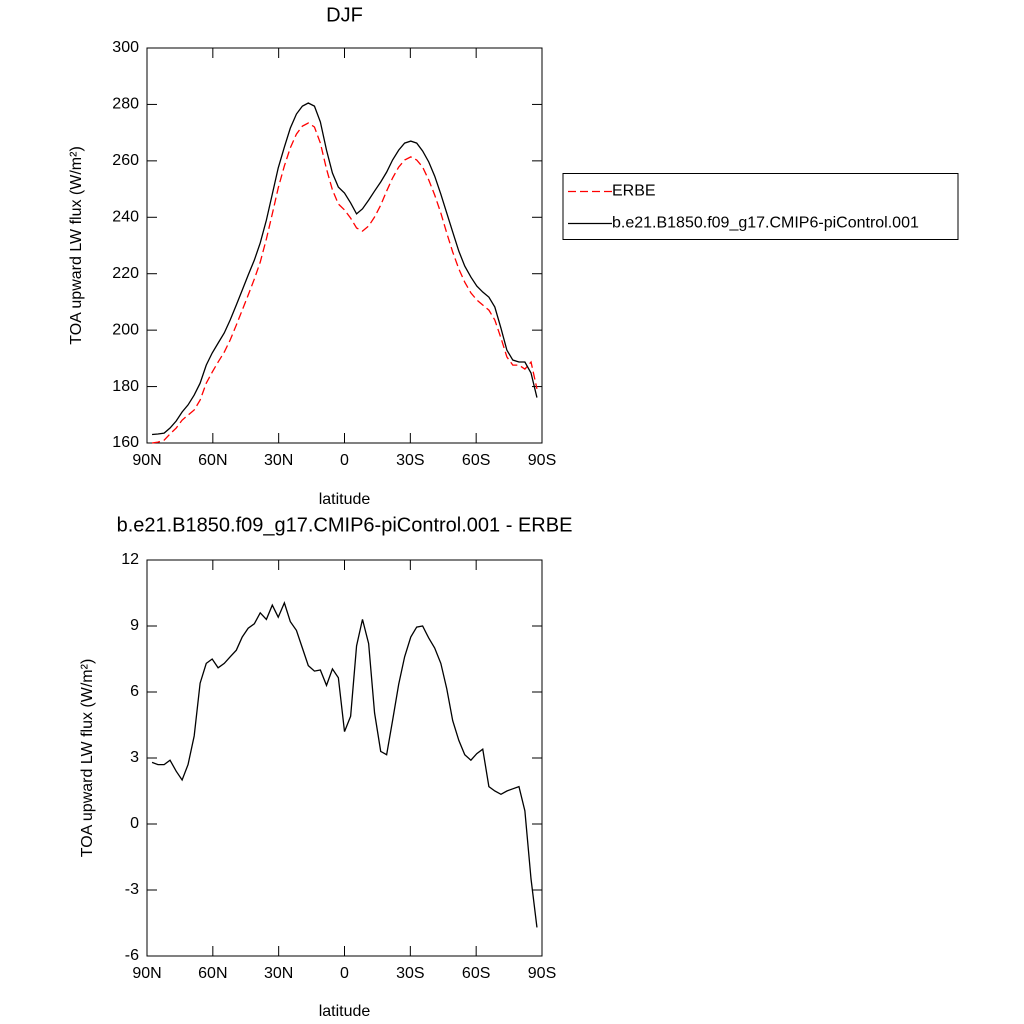 This screenshot has height=1024, width=1024. Describe the element at coordinates (130, 559) in the screenshot. I see `y-tick-label: 12` at that location.